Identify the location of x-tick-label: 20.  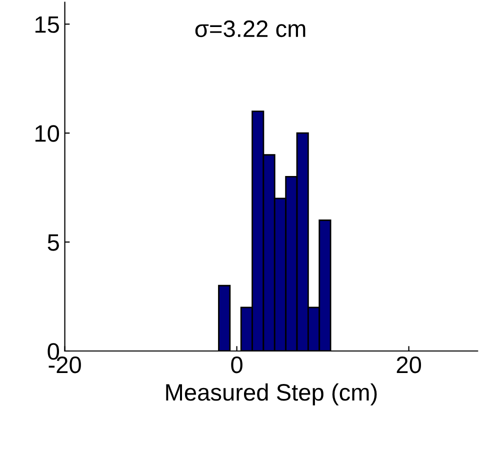
(409, 365).